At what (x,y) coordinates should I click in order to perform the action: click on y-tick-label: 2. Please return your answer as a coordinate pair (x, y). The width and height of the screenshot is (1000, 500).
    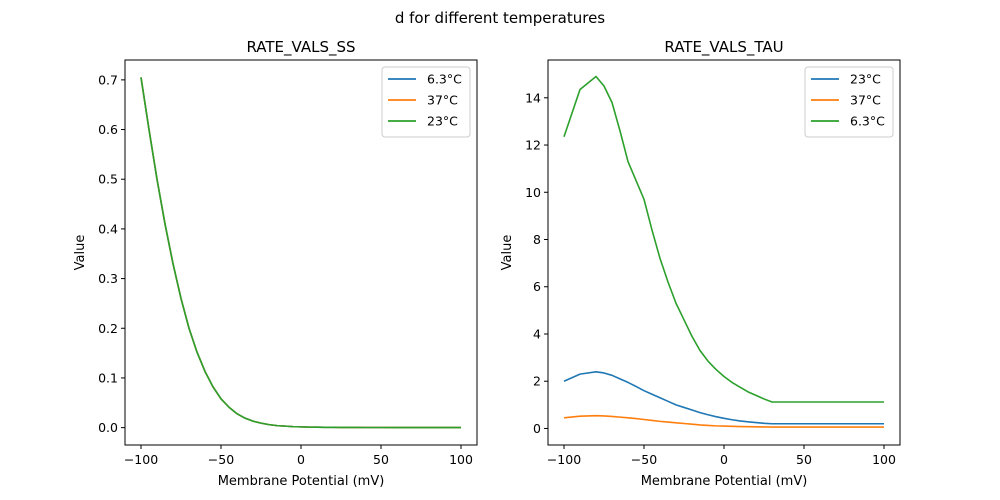
    Looking at the image, I should click on (537, 381).